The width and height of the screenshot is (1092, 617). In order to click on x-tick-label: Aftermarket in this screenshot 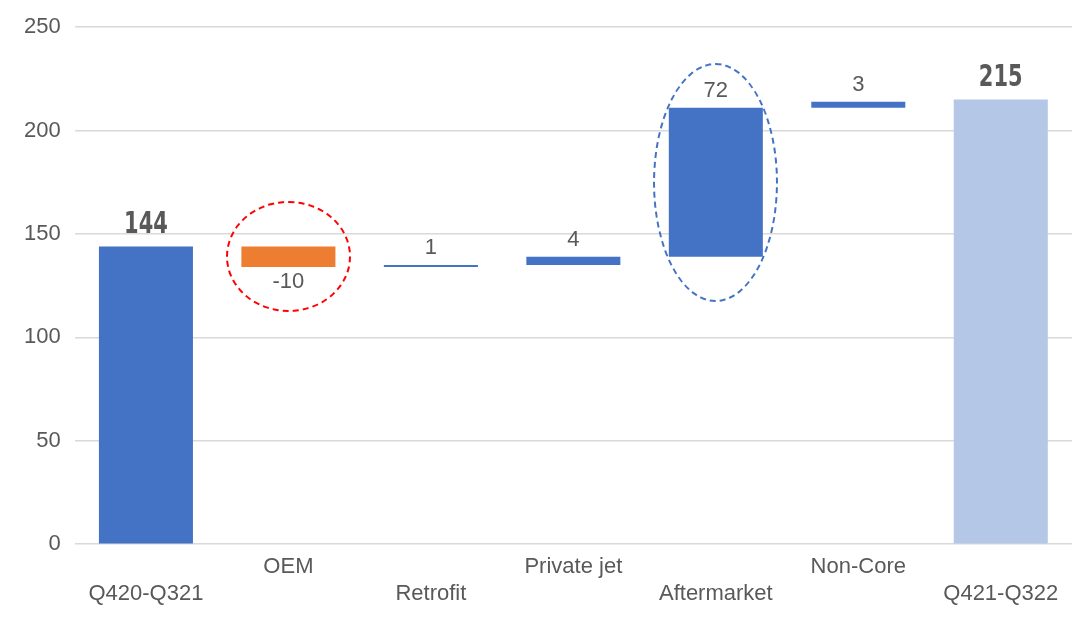, I will do `click(715, 592)`.